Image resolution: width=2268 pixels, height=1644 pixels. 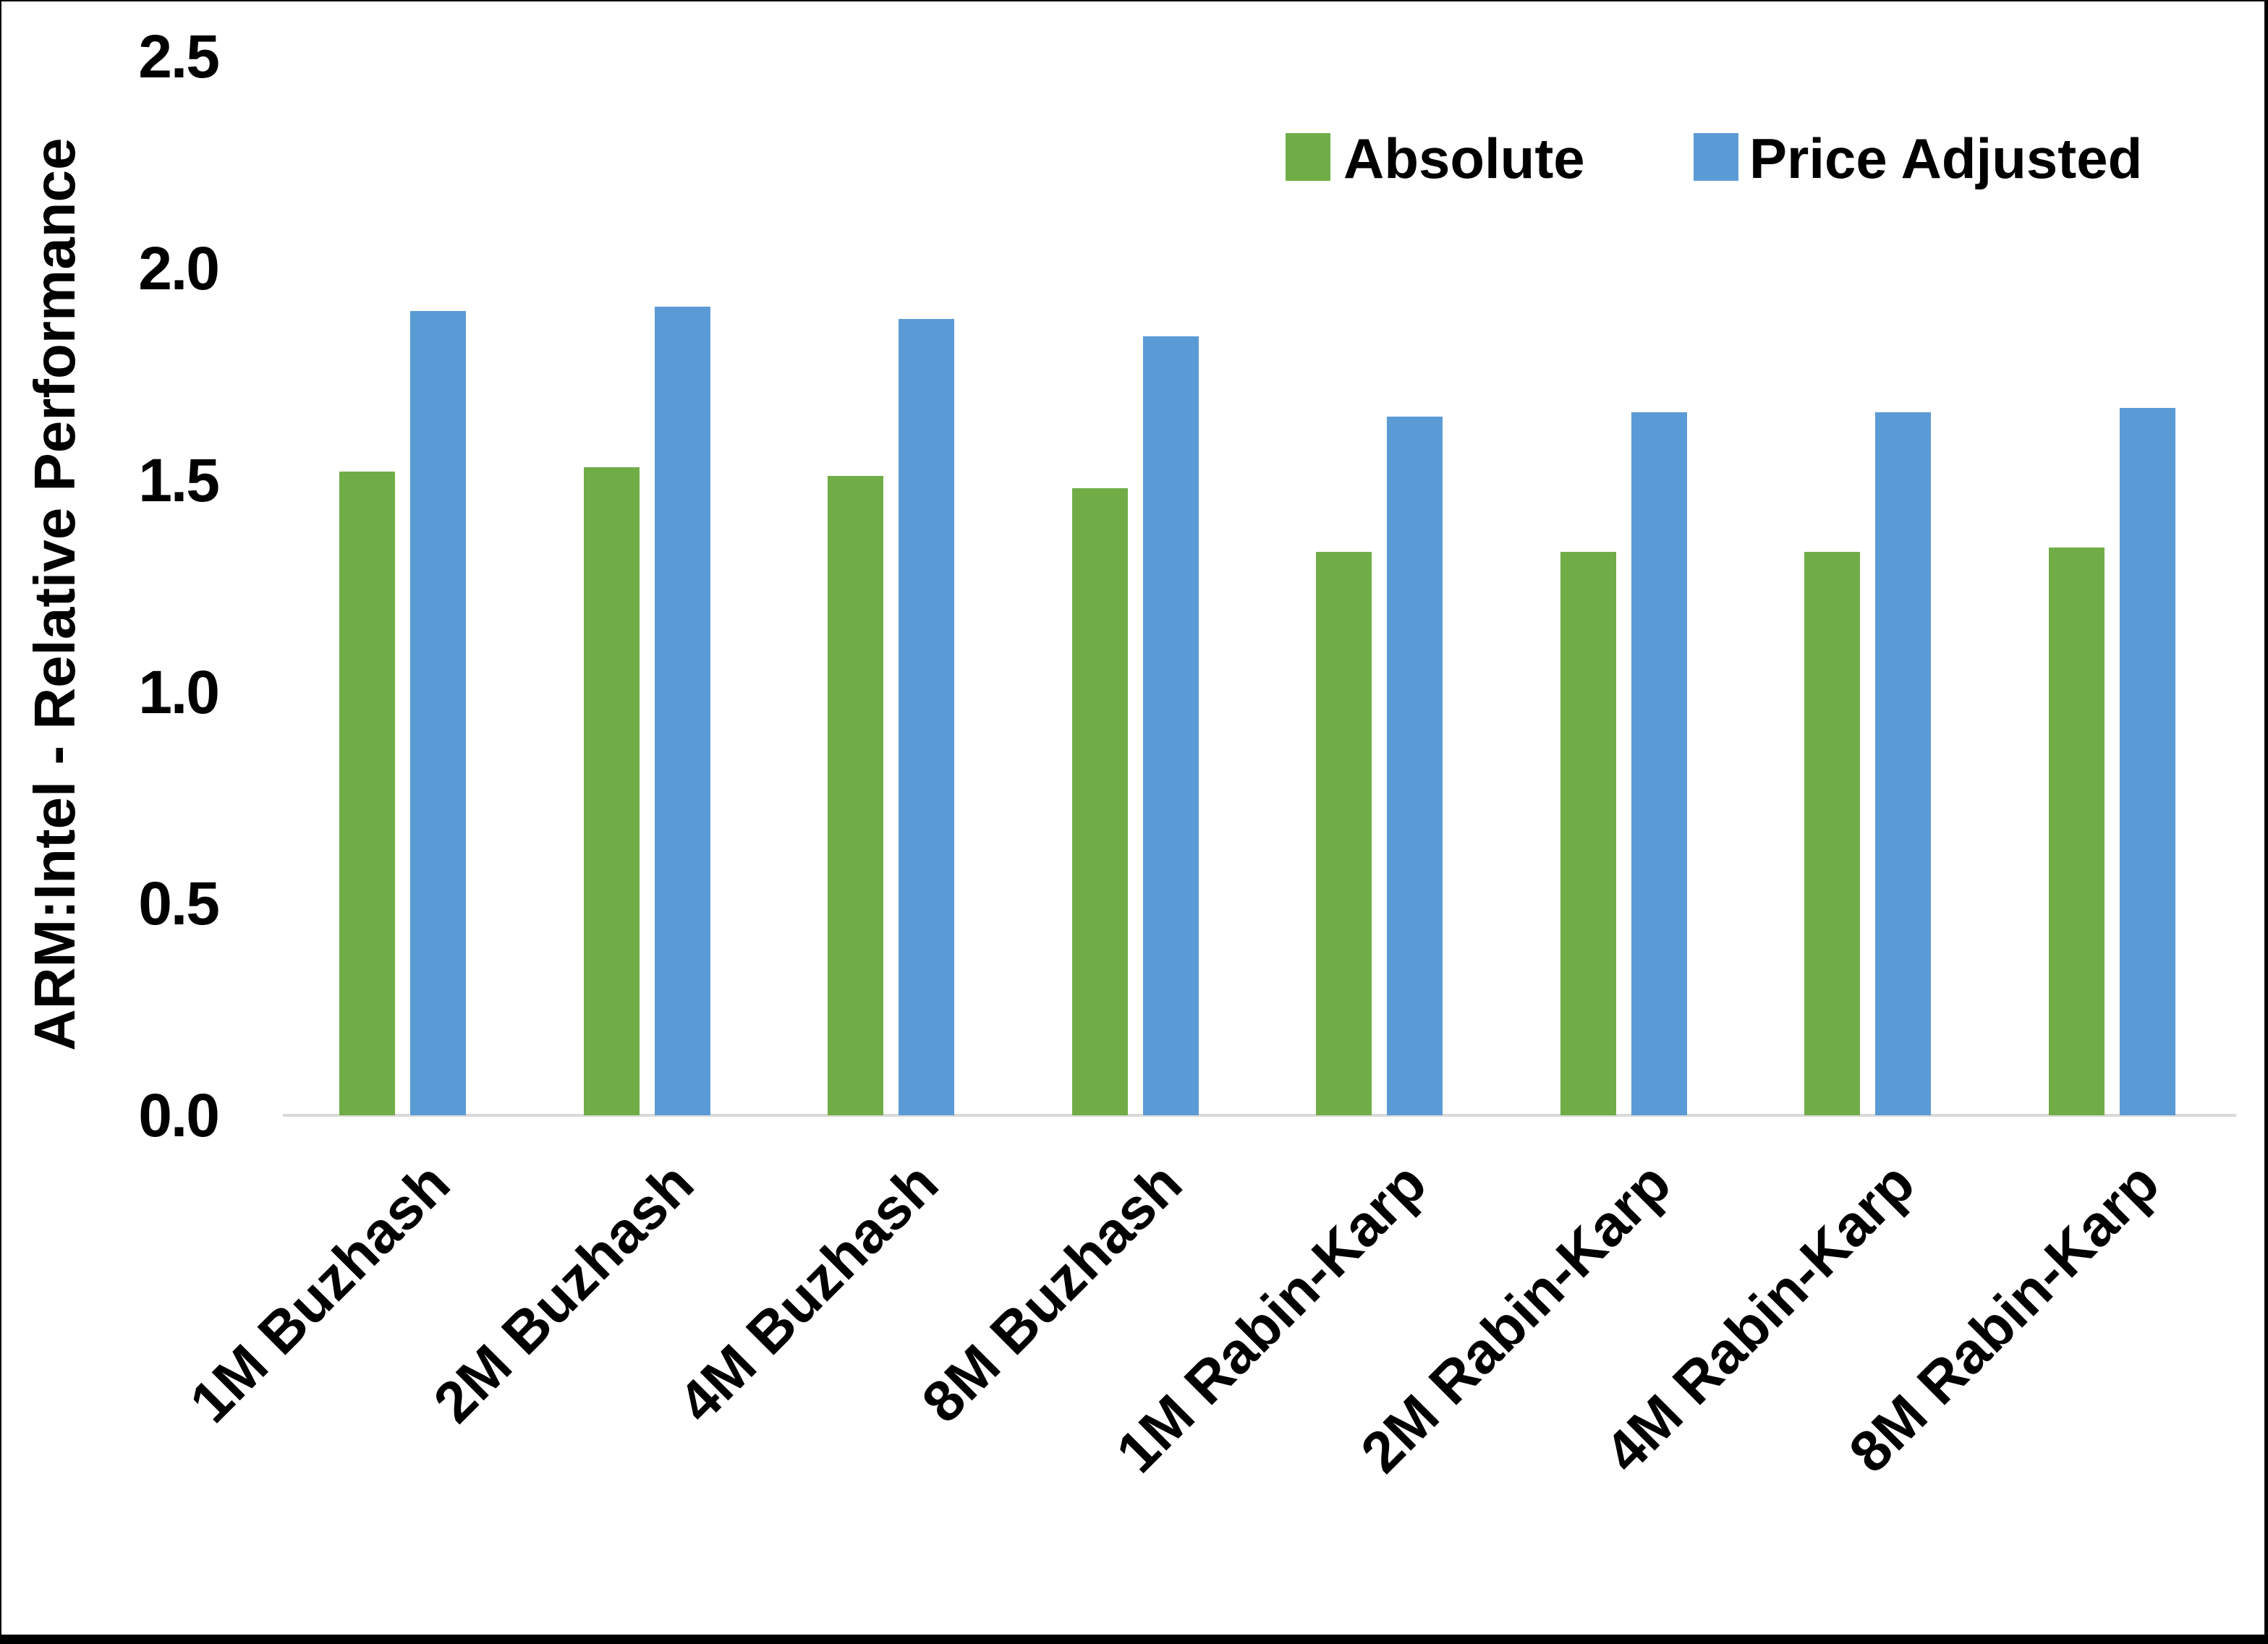 I want to click on legend-swatch-absolute, so click(x=1308, y=157).